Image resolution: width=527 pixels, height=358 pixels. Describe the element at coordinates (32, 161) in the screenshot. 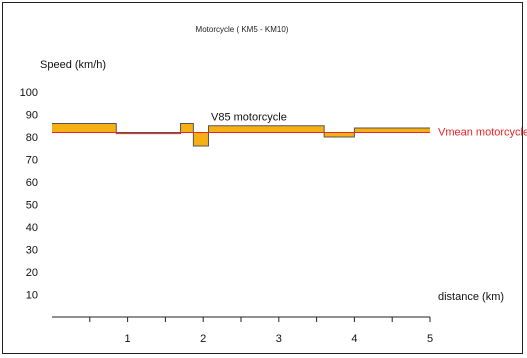

I see `y-tick-label: 70` at that location.